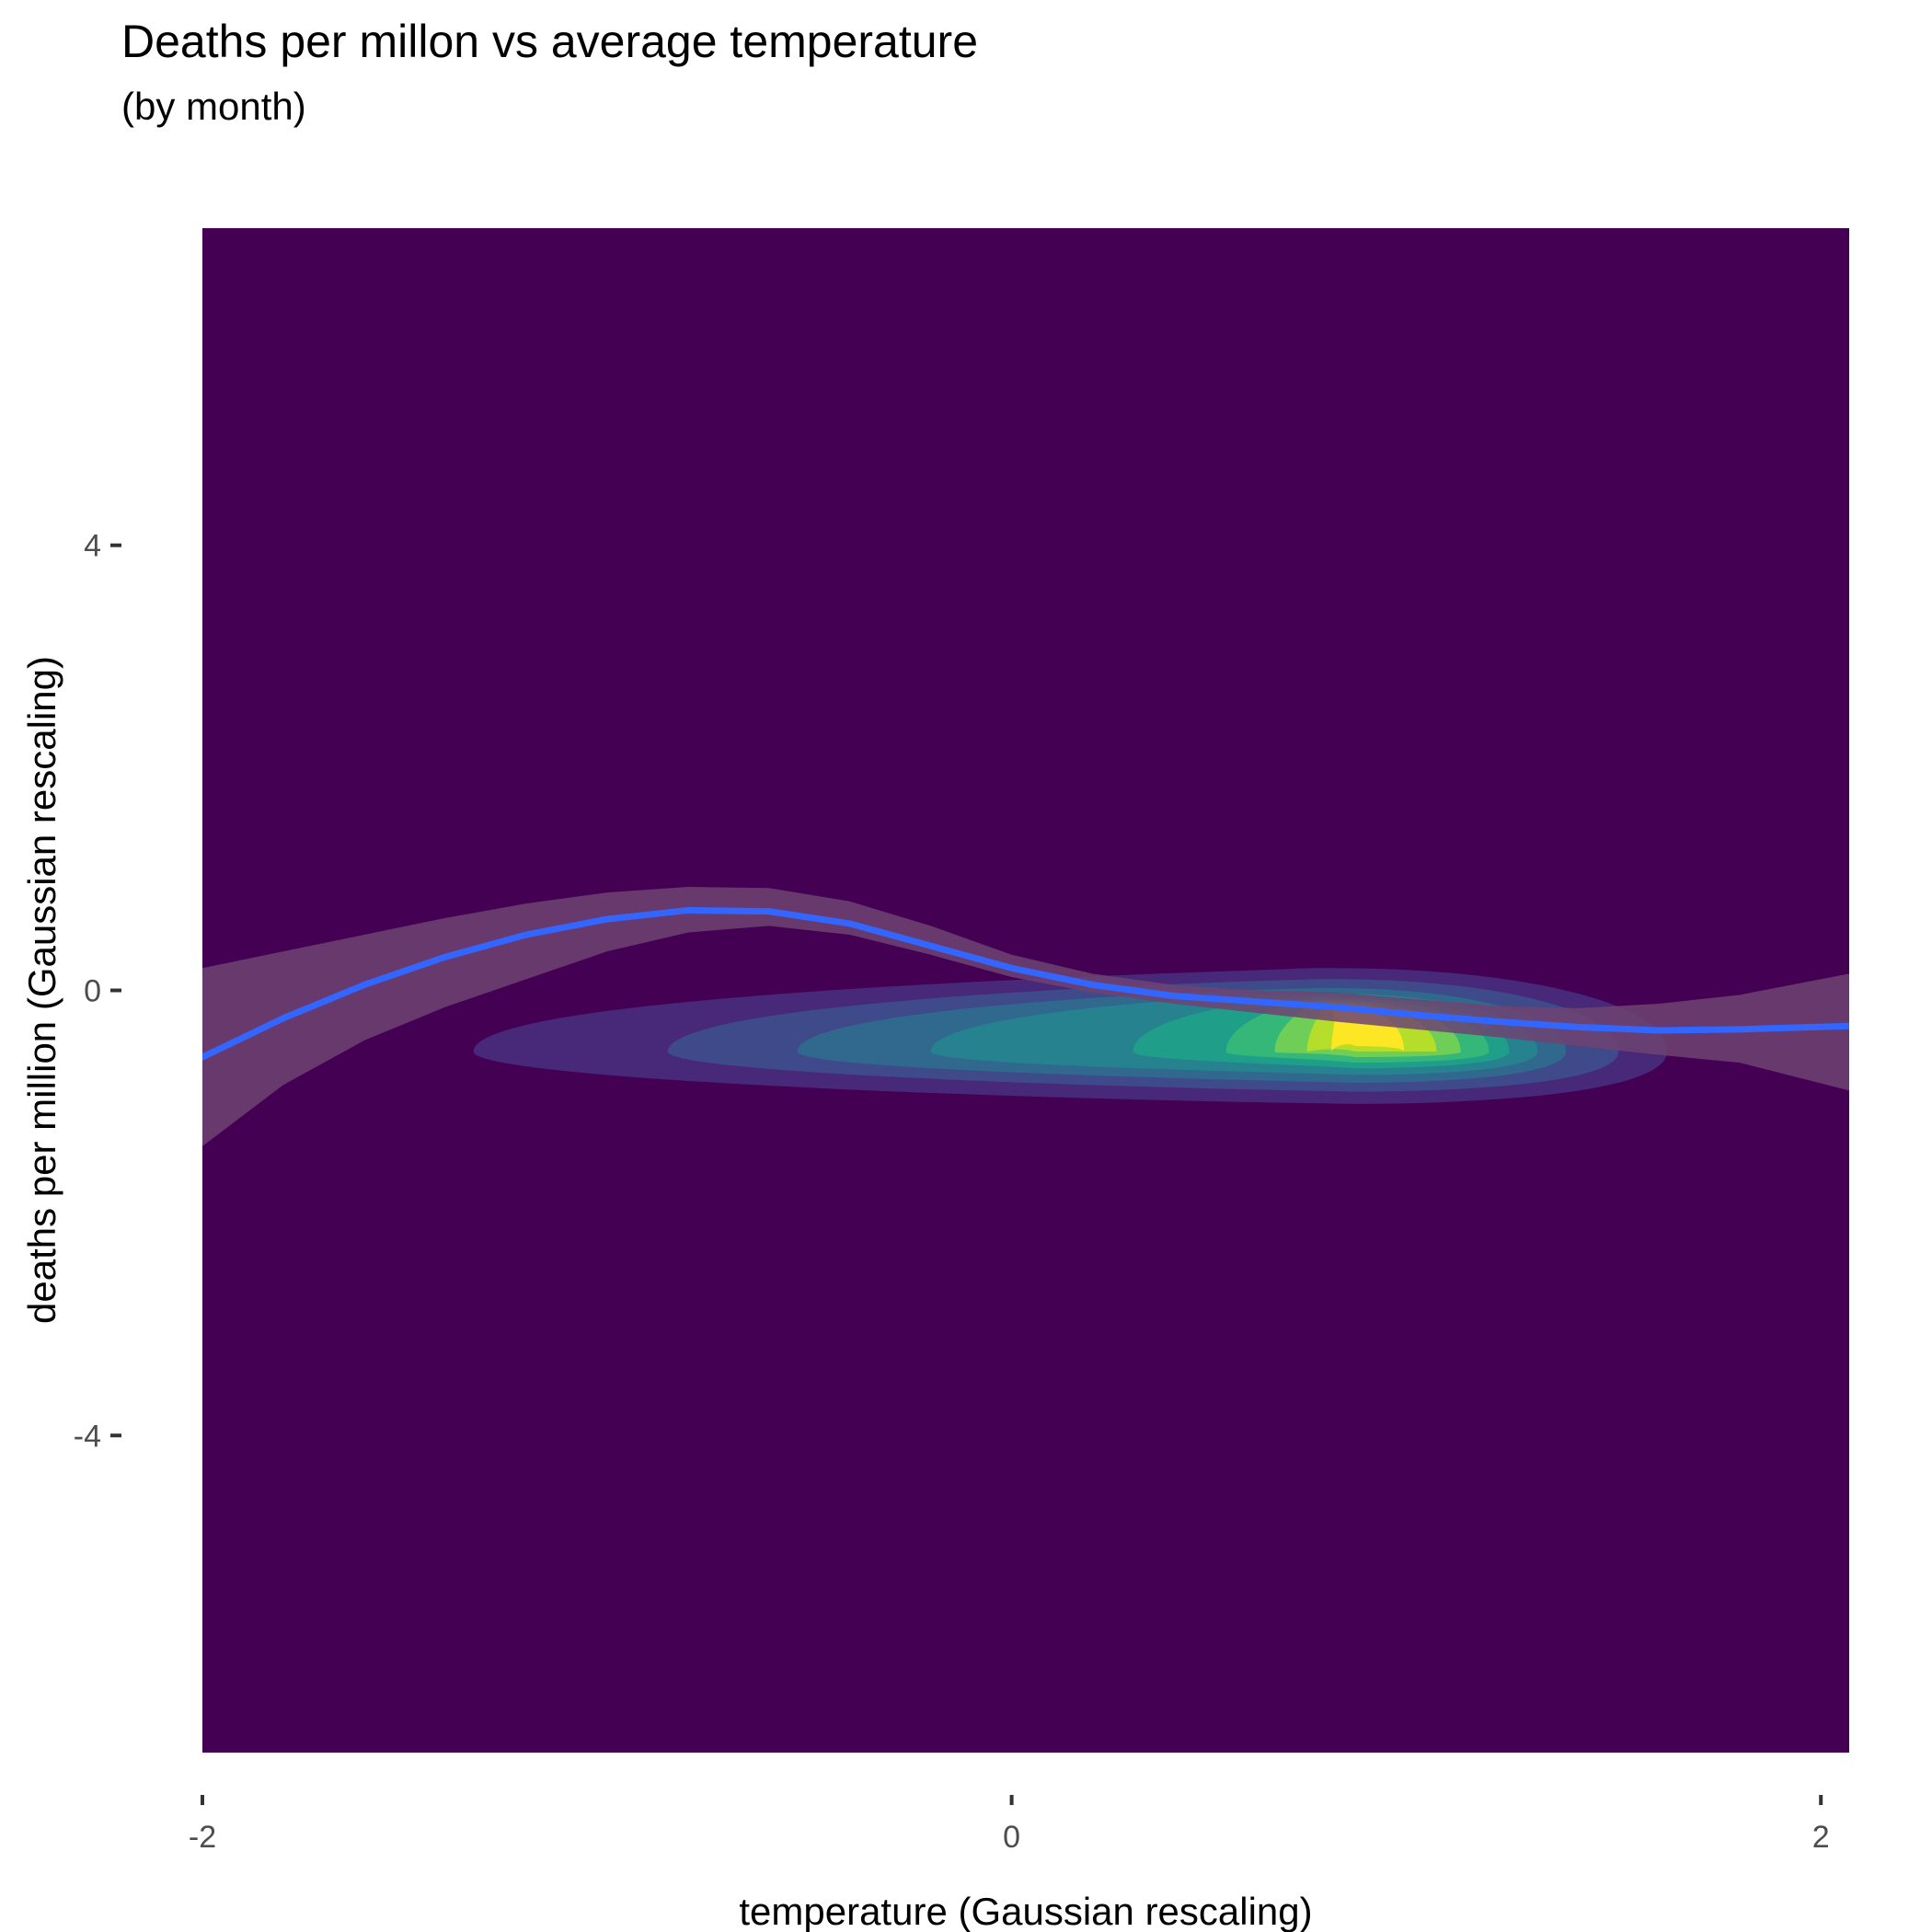 Image resolution: width=1932 pixels, height=1932 pixels. I want to click on x-tick-label: 0, so click(1011, 1837).